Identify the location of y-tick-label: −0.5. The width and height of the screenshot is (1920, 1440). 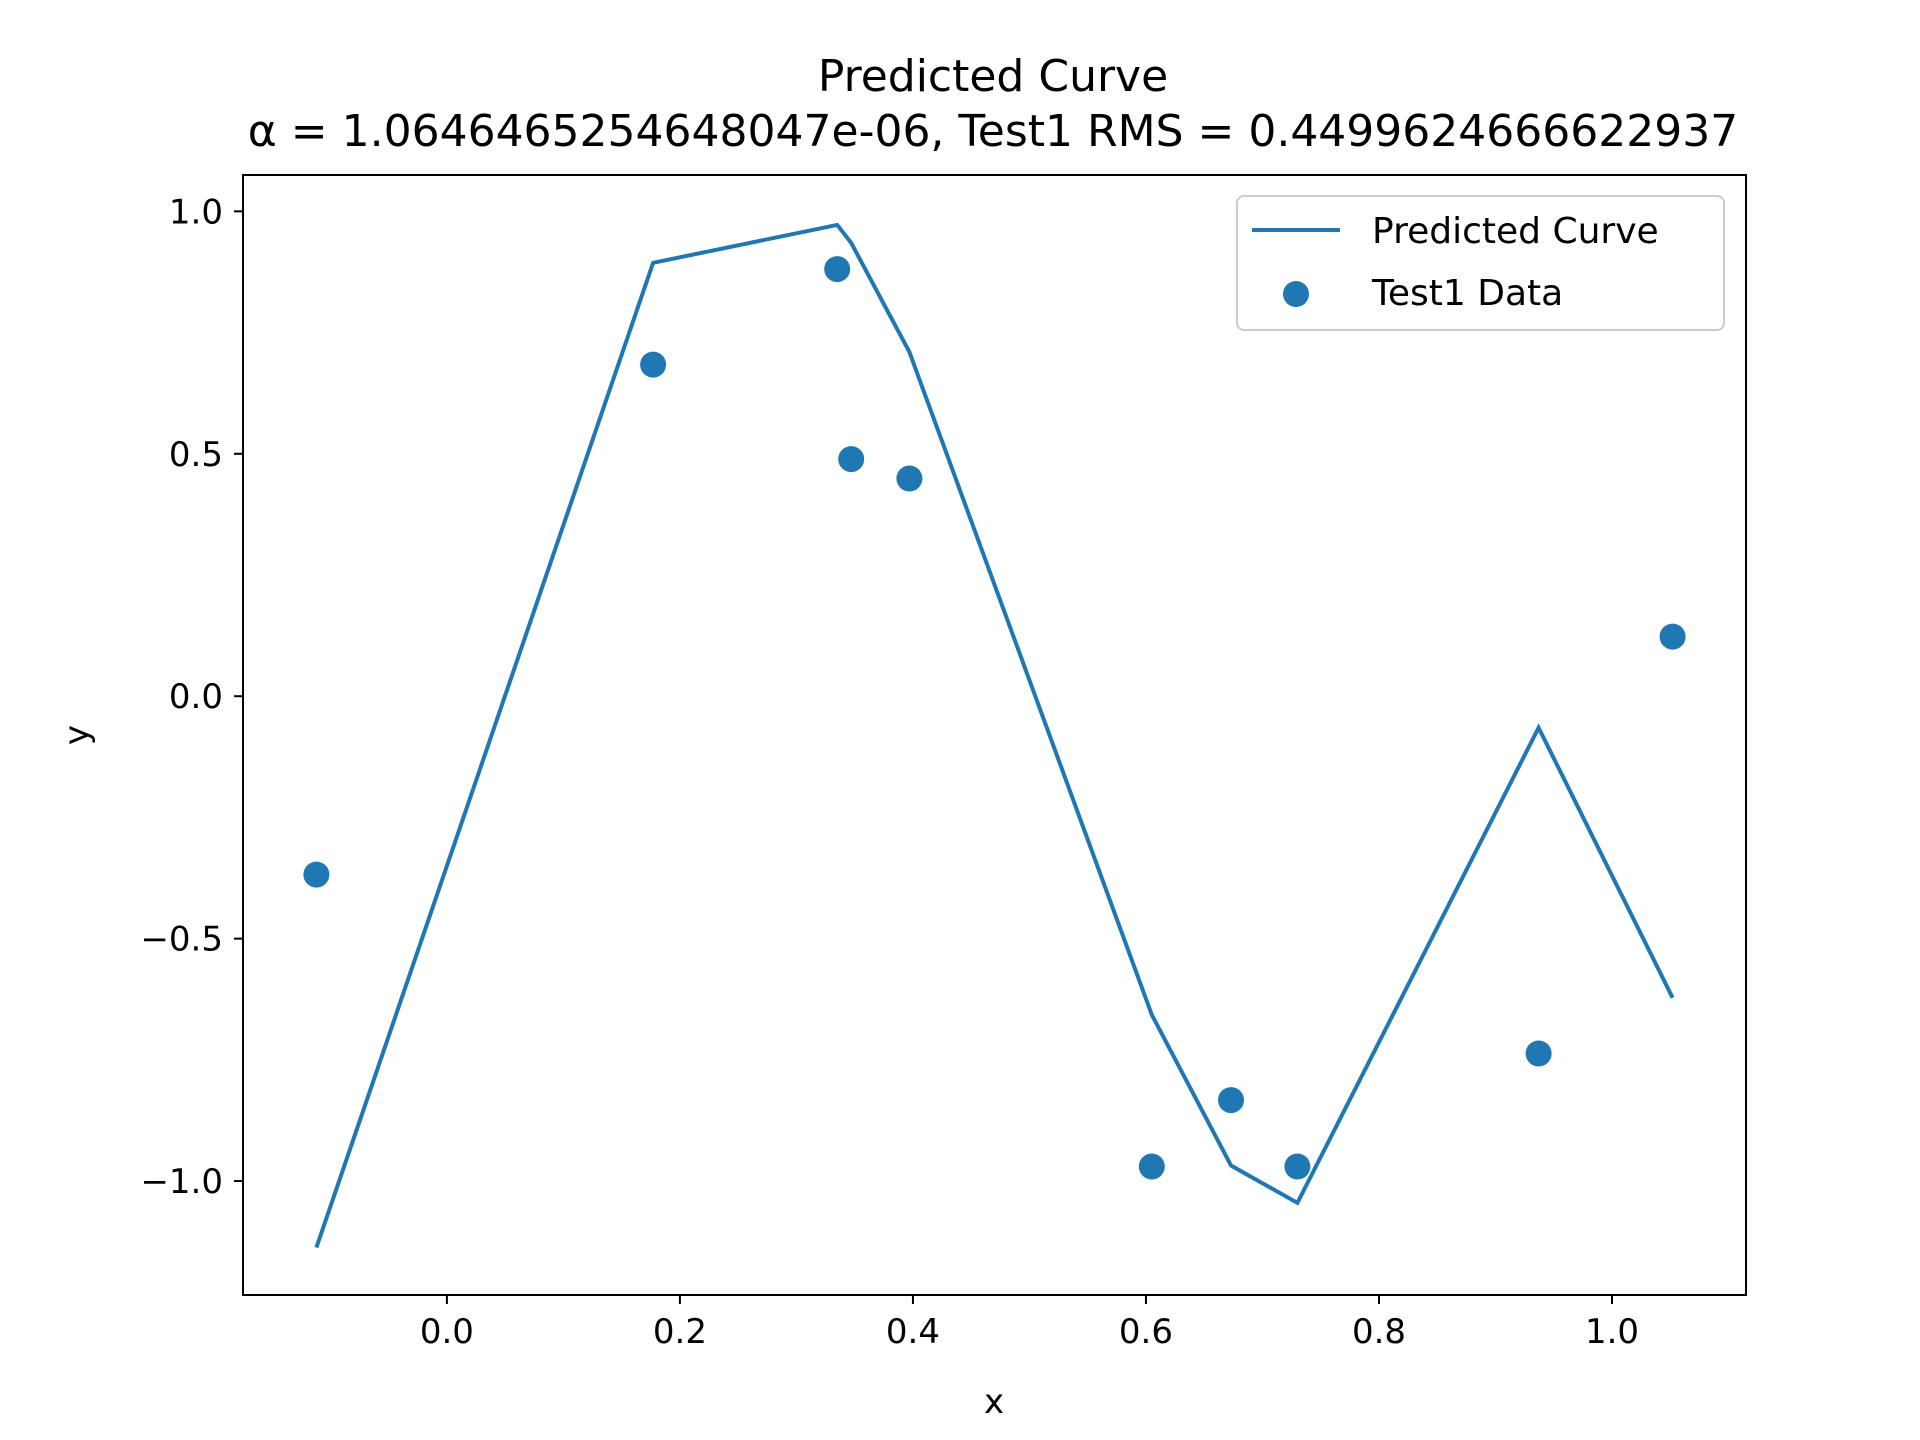
(181, 940).